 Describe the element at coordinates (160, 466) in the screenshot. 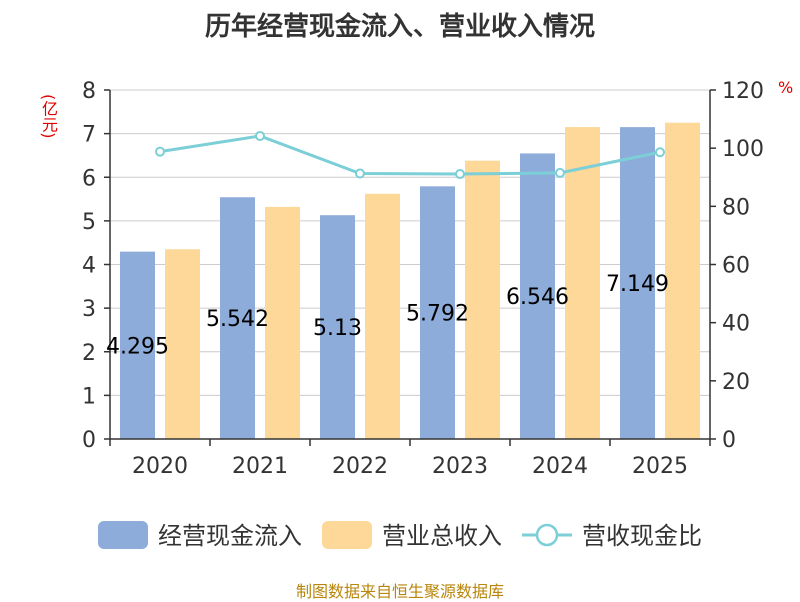

I see `x-axis-tick-label: 2020` at that location.